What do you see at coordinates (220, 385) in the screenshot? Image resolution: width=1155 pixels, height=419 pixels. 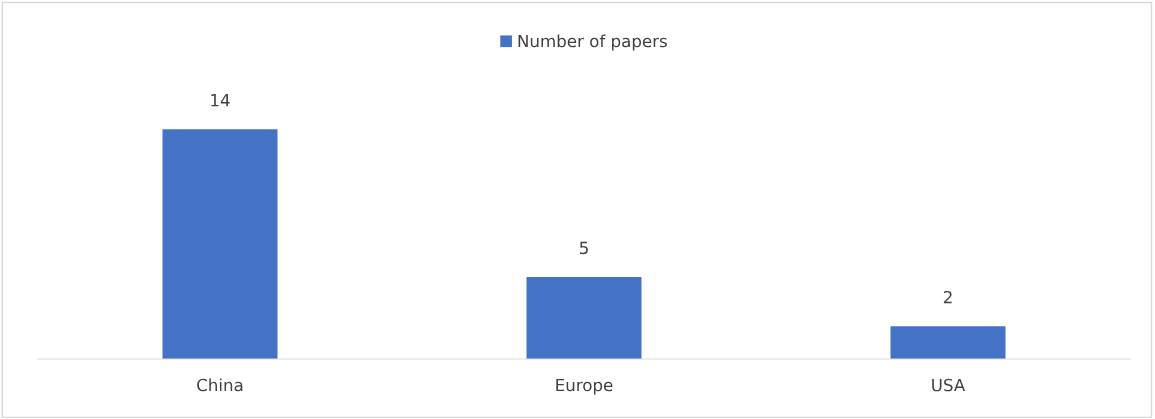 I see `x-tick-label: China` at bounding box center [220, 385].